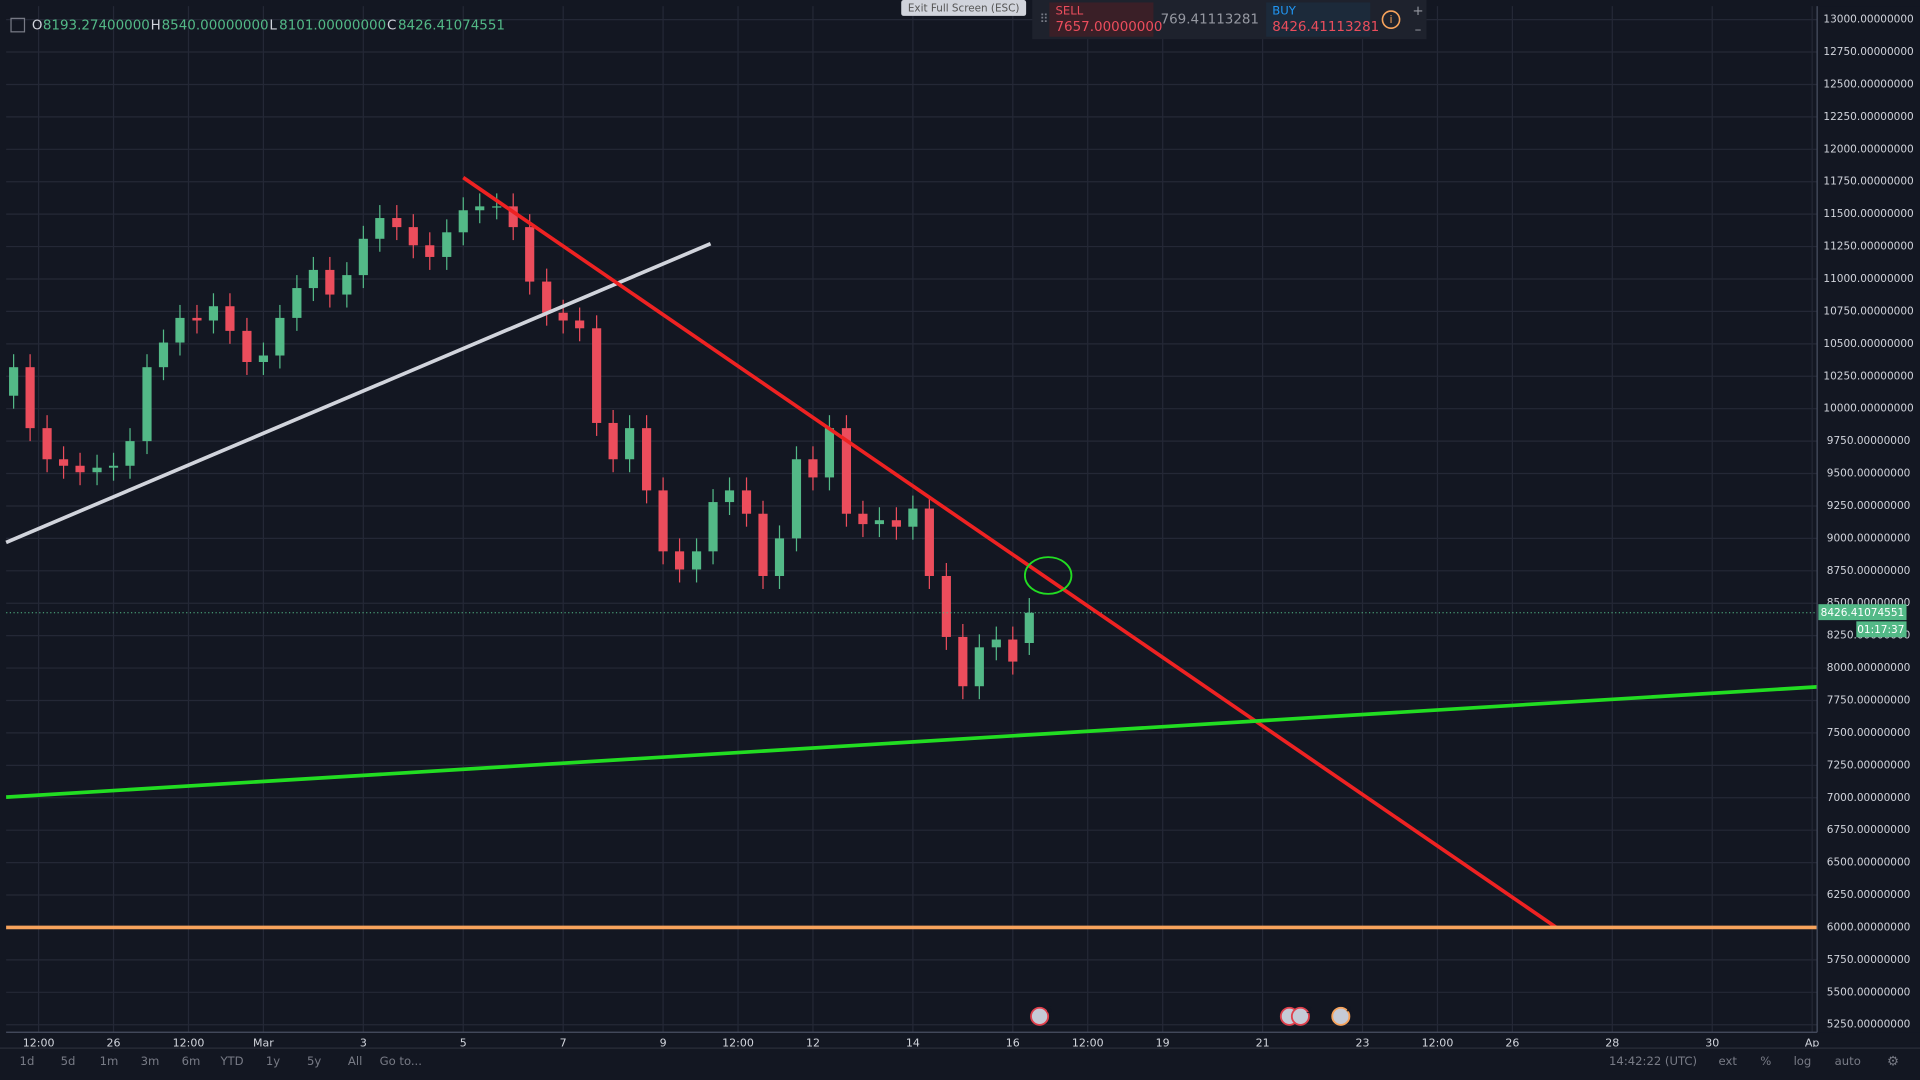  What do you see at coordinates (1263, 1042) in the screenshot?
I see `x-tick-label: 21` at bounding box center [1263, 1042].